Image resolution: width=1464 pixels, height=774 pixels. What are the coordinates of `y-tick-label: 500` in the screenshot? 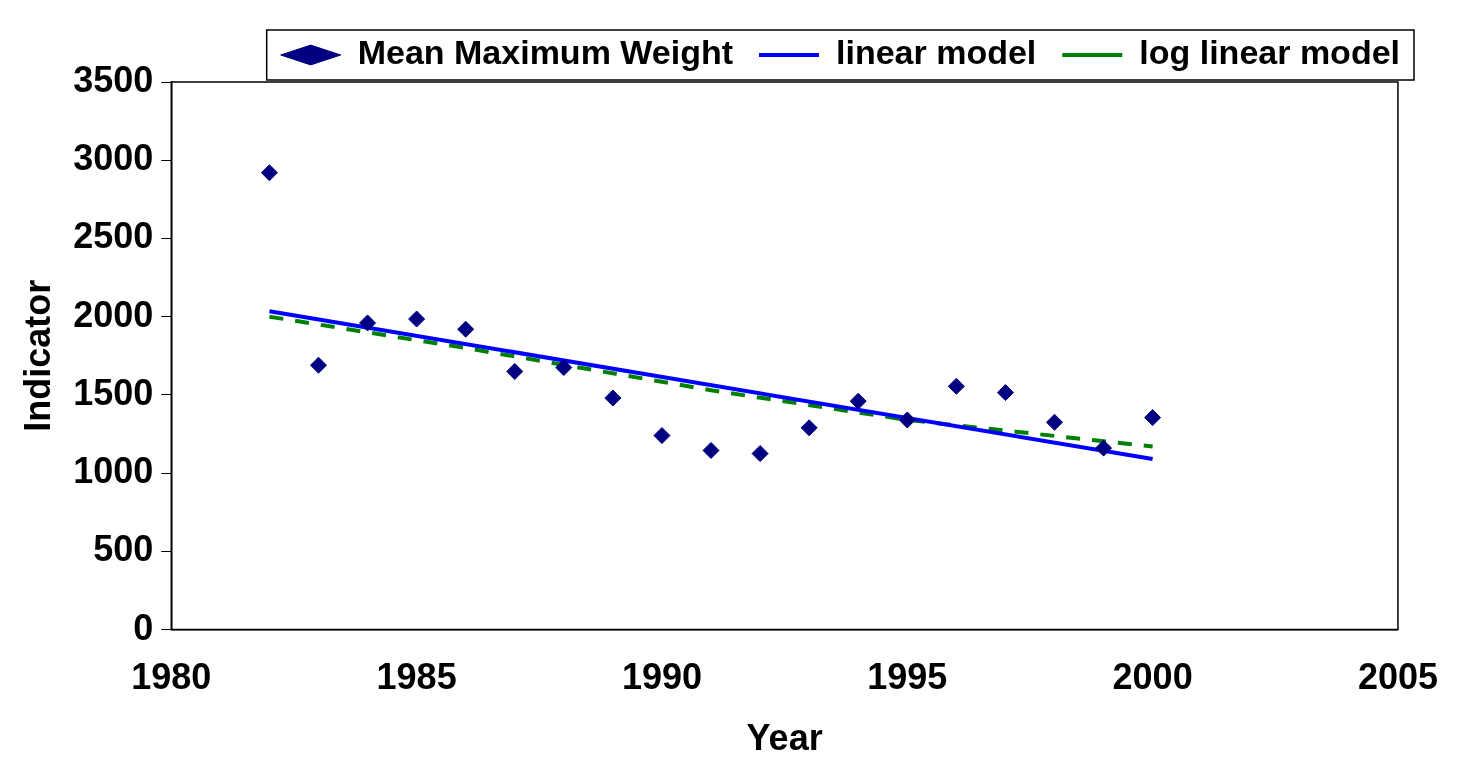 It's located at (123, 549).